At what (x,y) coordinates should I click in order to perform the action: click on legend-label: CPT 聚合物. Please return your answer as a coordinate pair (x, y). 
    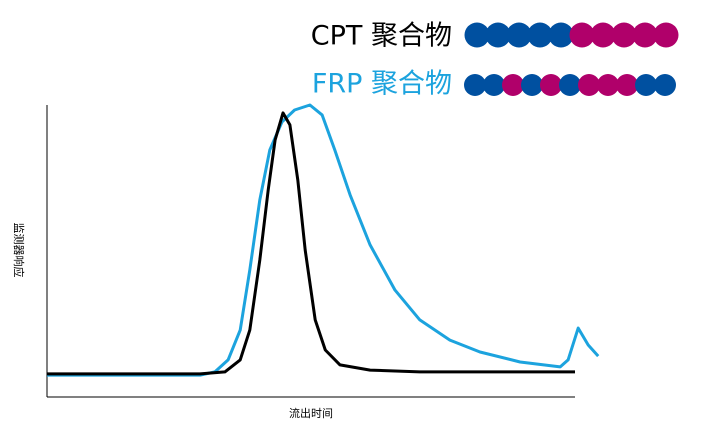
    Looking at the image, I should click on (381, 36).